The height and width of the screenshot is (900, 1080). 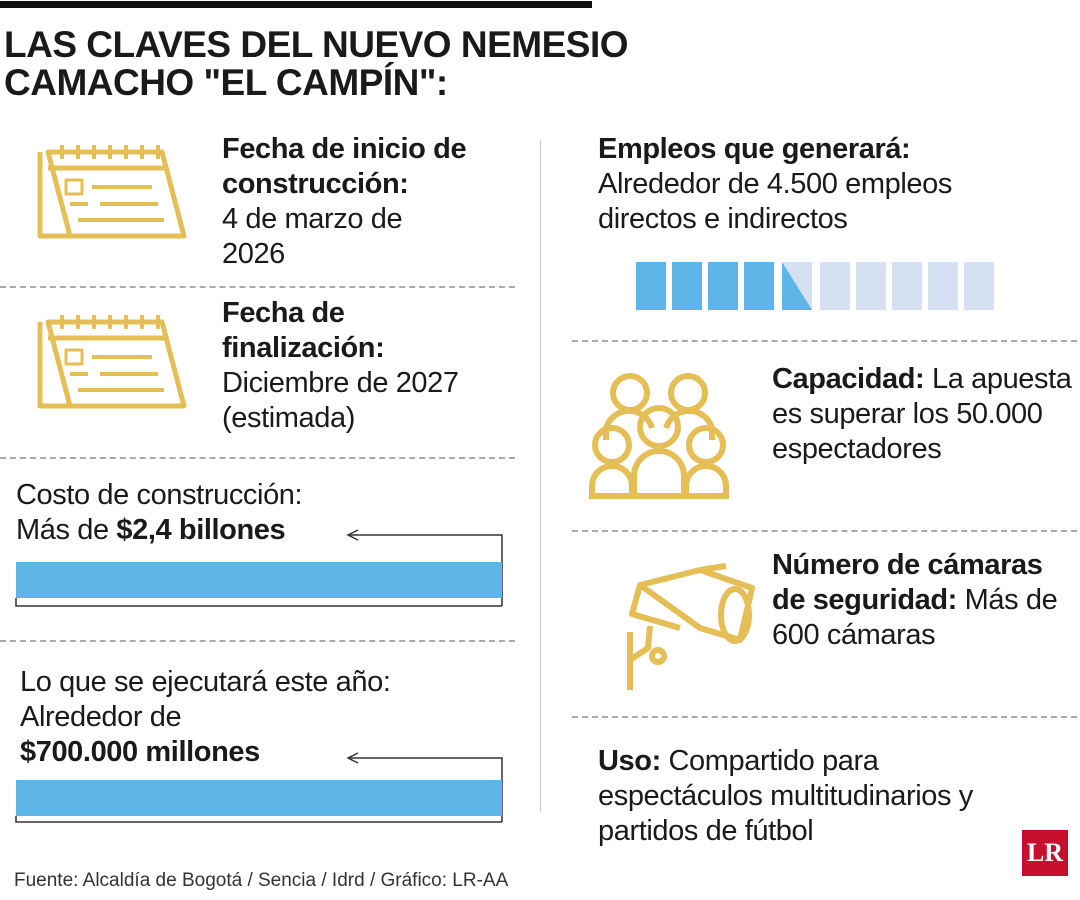 I want to click on this-year-bar, so click(x=259, y=787).